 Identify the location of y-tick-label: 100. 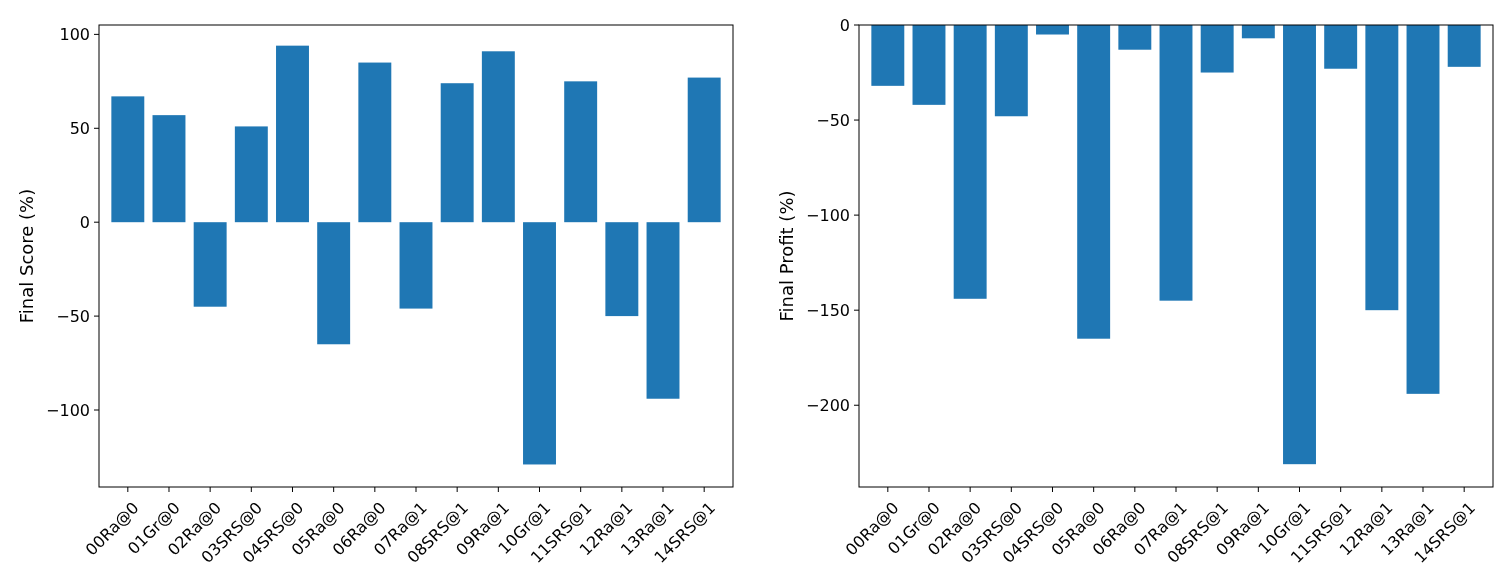
(74, 34).